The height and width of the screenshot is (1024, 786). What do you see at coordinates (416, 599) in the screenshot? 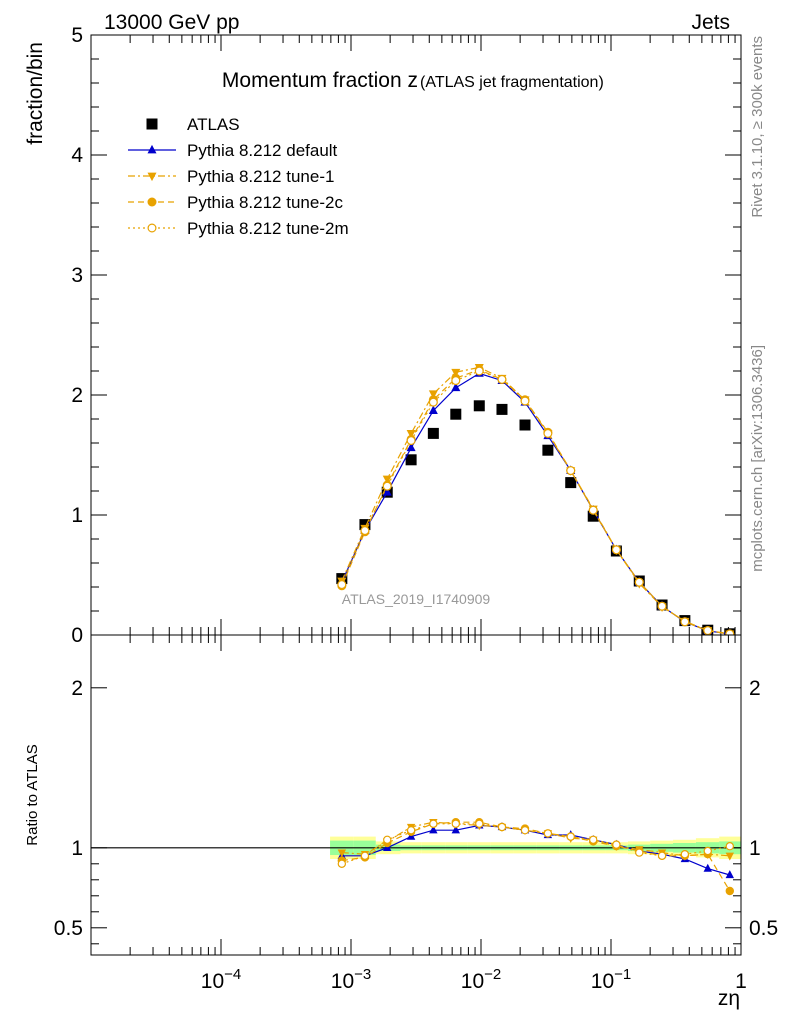
I see `analysis-watermark: ATLAS_2019_I1740909` at bounding box center [416, 599].